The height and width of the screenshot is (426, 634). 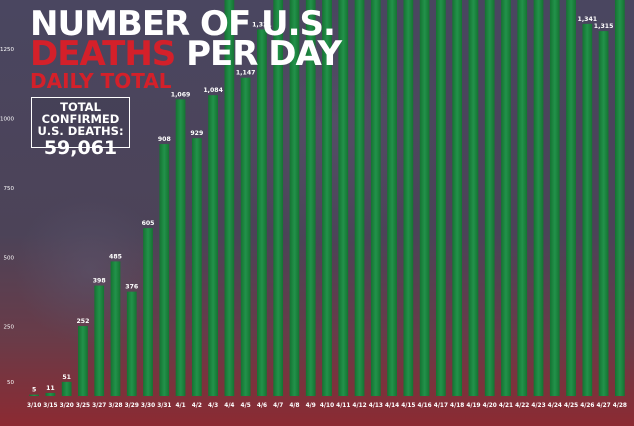 I want to click on x-tick-label: 4/1, so click(x=180, y=406).